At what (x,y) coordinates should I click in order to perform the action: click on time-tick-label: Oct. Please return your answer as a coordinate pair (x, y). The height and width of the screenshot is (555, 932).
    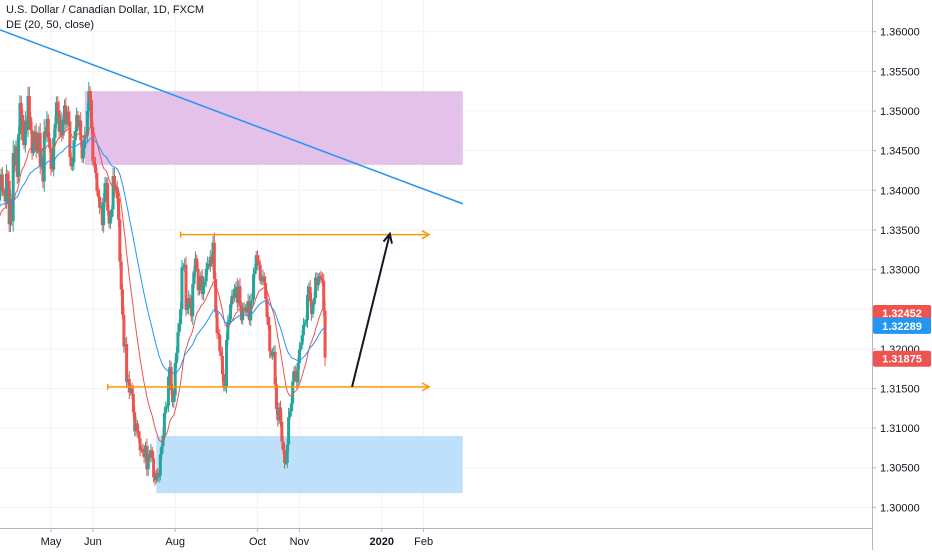
    Looking at the image, I should click on (257, 542).